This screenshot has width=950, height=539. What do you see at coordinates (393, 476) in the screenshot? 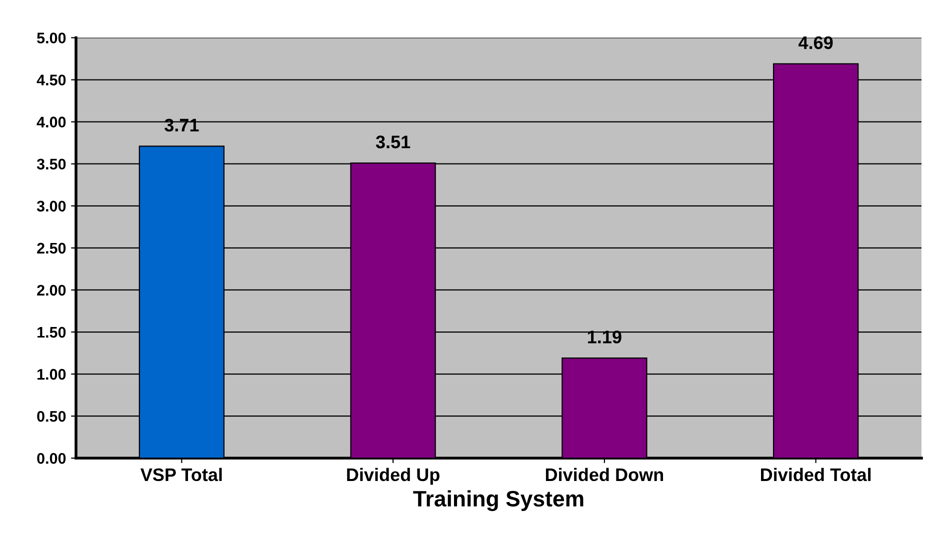
I see `x-tick-label: Divided Up` at bounding box center [393, 476].